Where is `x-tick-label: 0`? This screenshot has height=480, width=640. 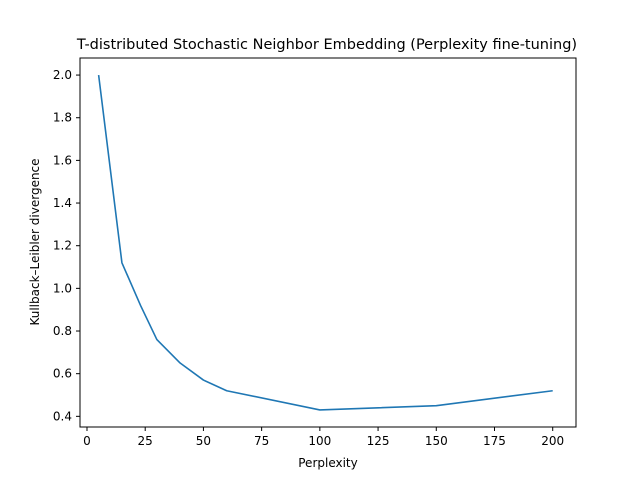 x-tick-label: 0 is located at coordinates (87, 441).